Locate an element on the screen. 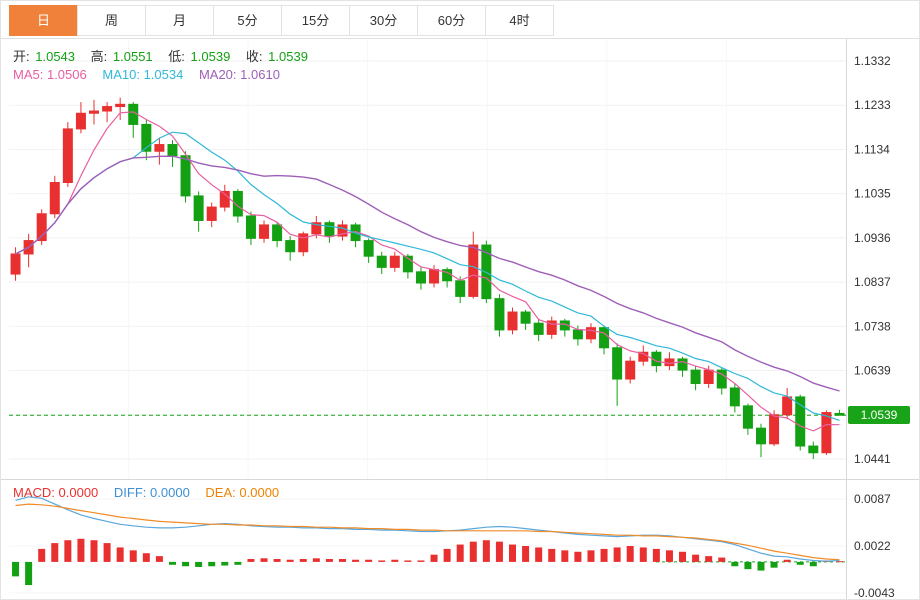  ma10-label: MA10: is located at coordinates (121, 74).